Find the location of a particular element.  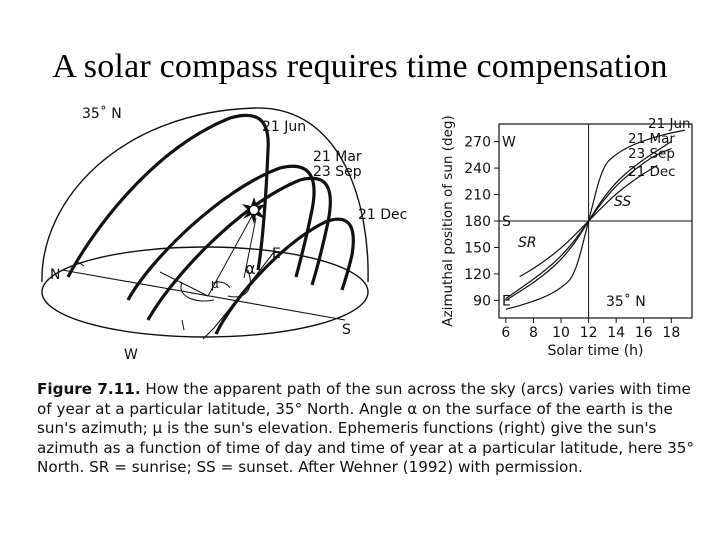

path-label-sep: 23 Sep is located at coordinates (337, 172).